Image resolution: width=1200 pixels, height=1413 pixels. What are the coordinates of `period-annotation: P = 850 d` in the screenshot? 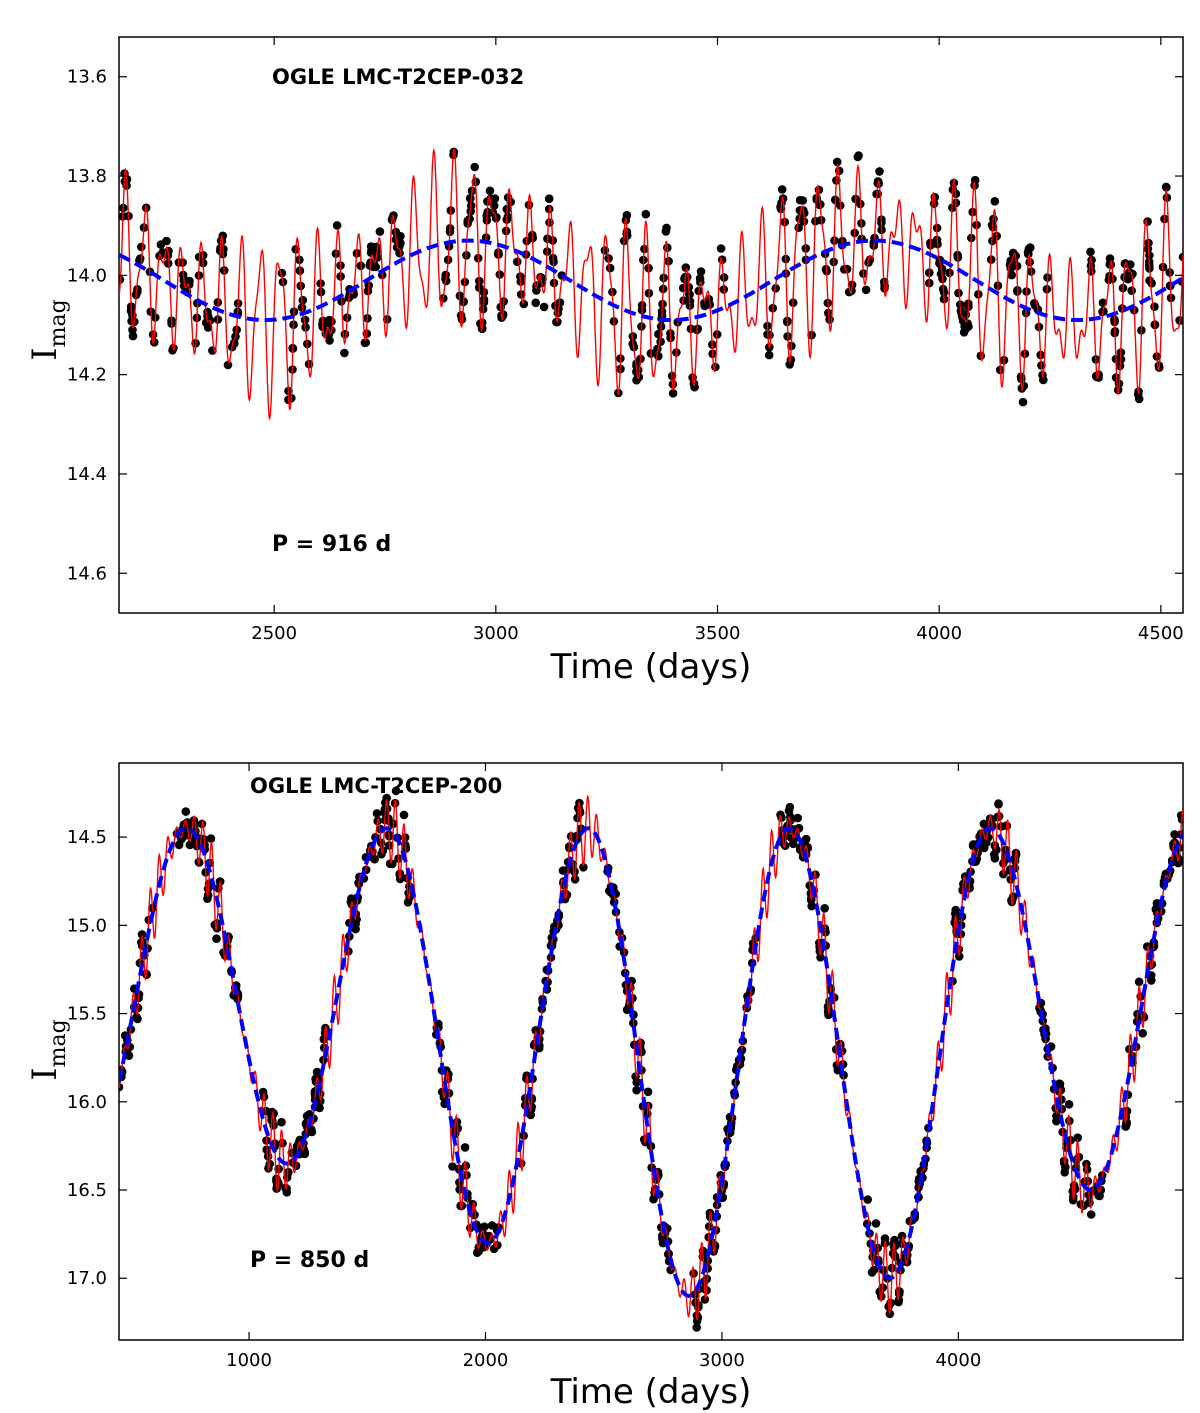 It's located at (309, 1260).